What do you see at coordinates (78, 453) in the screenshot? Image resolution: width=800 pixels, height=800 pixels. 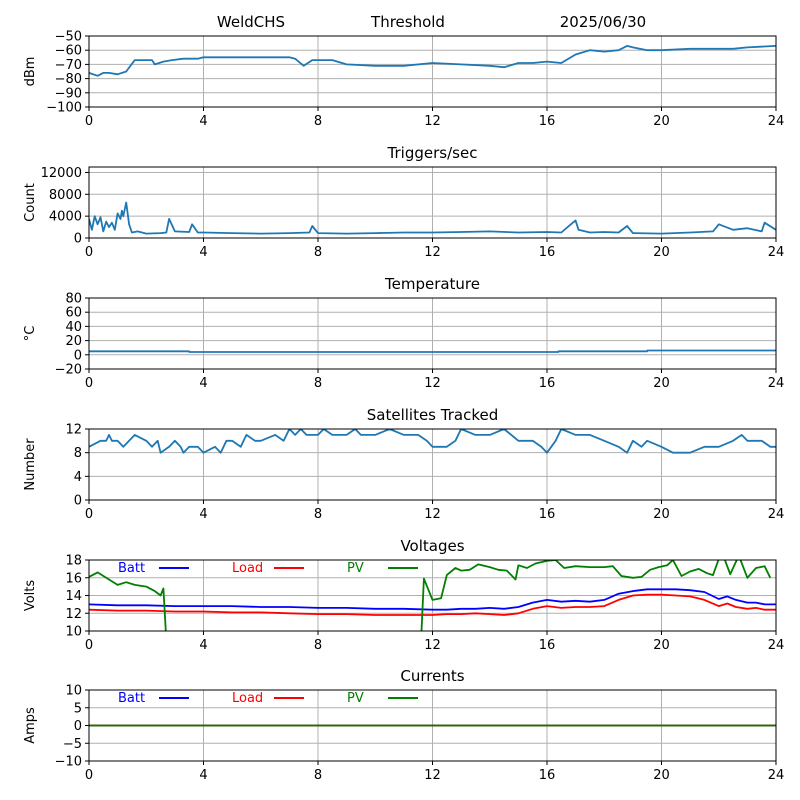 I see `y-tick-label: 8` at bounding box center [78, 453].